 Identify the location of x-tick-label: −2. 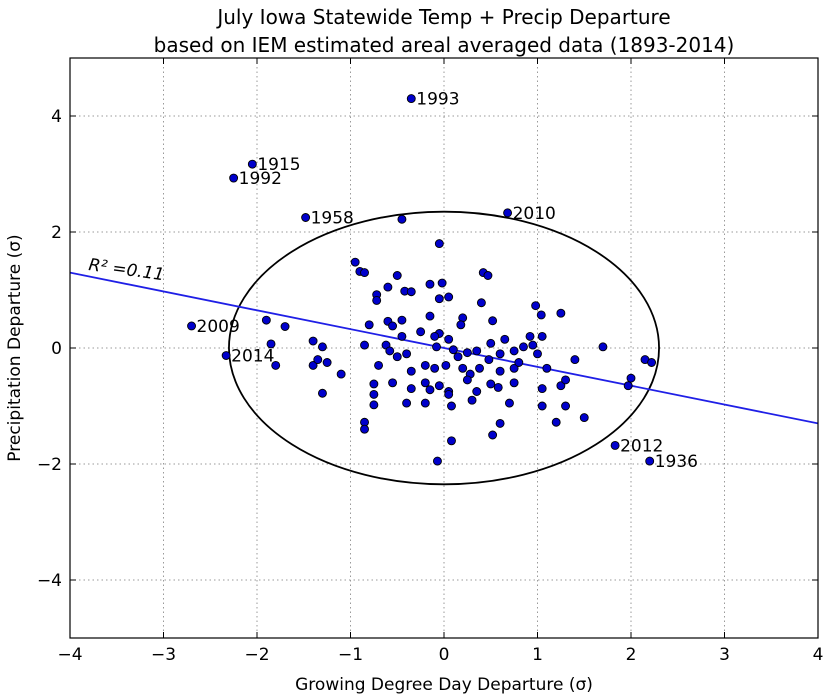
(256, 655).